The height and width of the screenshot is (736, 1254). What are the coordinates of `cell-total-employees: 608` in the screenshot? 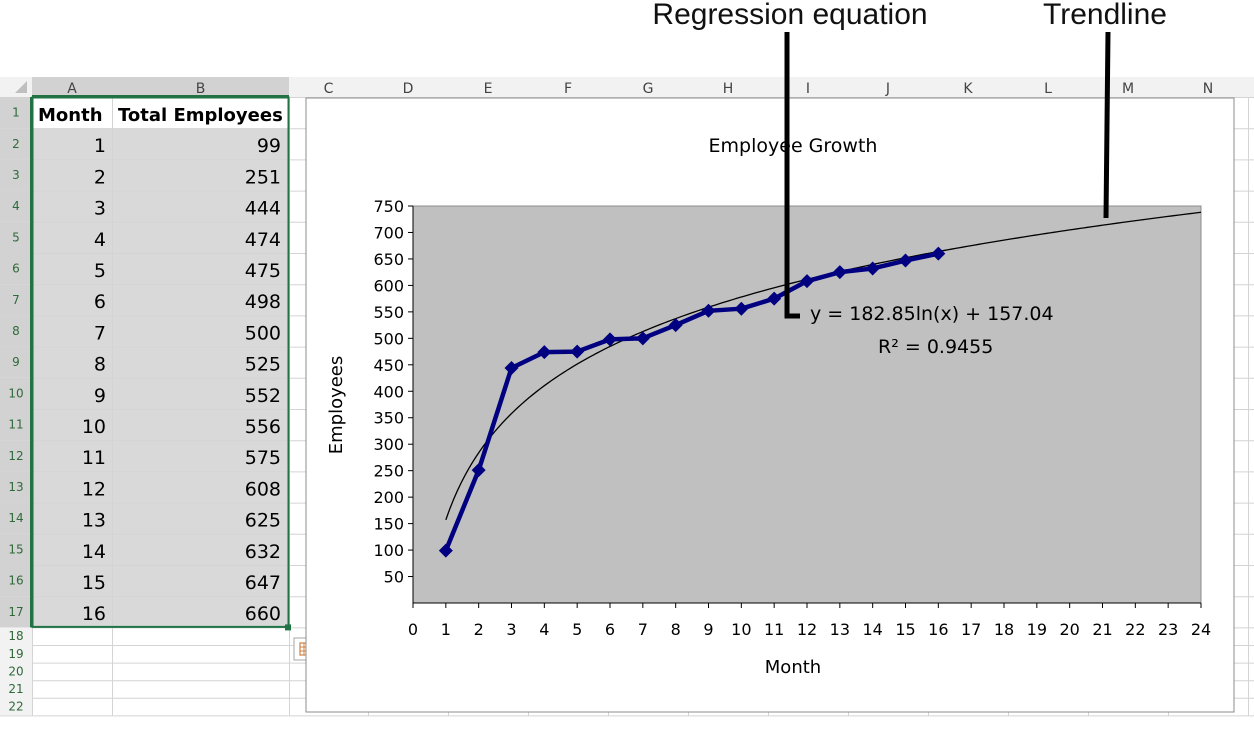 It's located at (263, 489).